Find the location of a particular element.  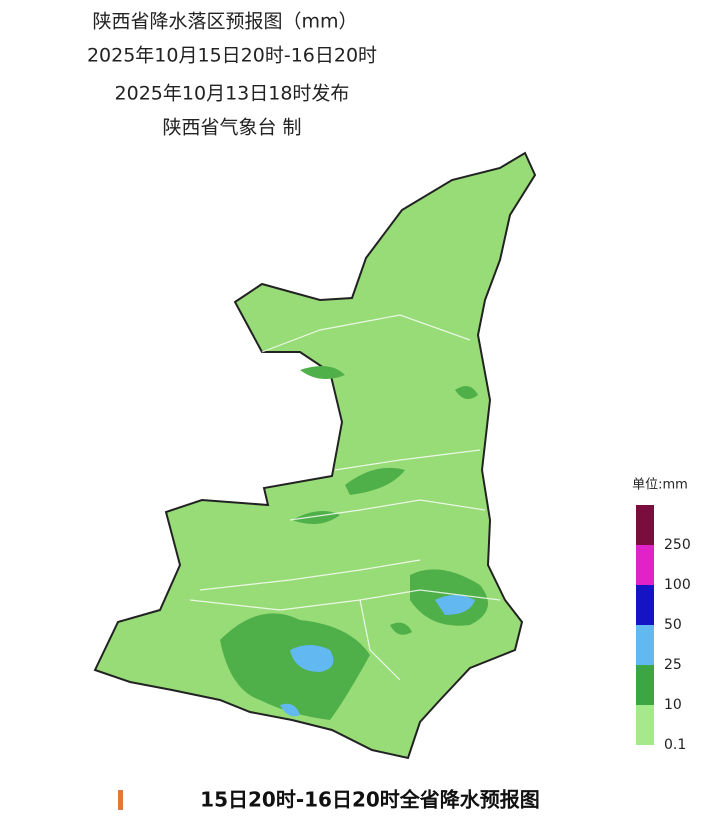

legend-label: 250 is located at coordinates (677, 545).